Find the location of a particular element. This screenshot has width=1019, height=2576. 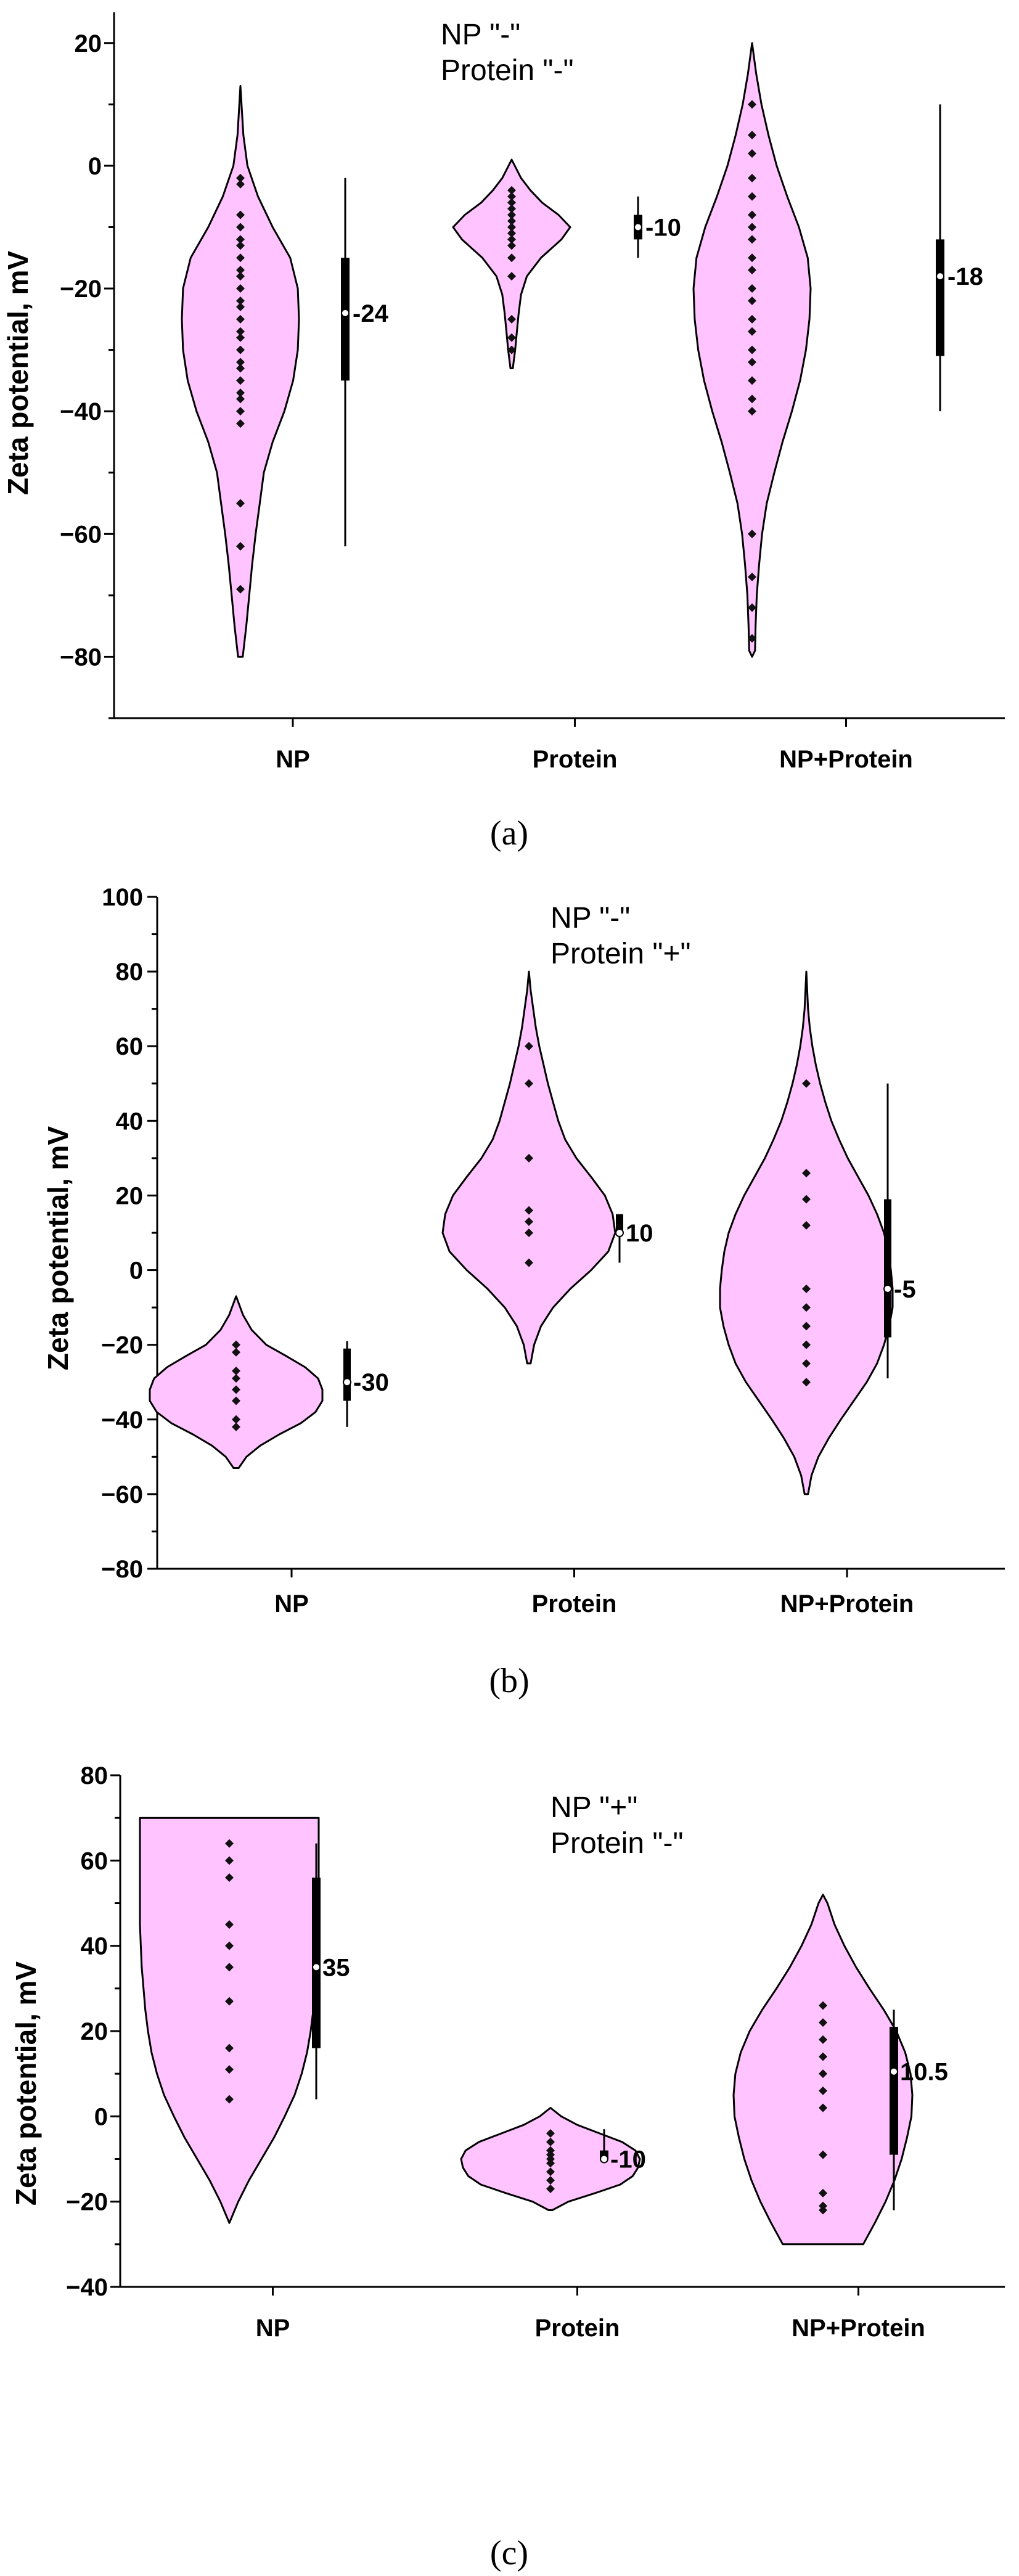

y-tick-label: 40 is located at coordinates (130, 1121).